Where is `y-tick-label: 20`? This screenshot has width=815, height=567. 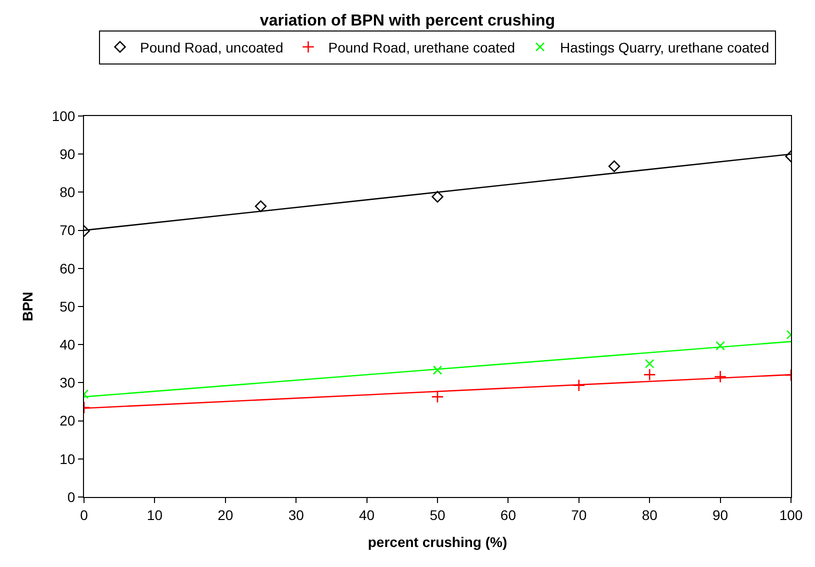
y-tick-label: 20 is located at coordinates (68, 420).